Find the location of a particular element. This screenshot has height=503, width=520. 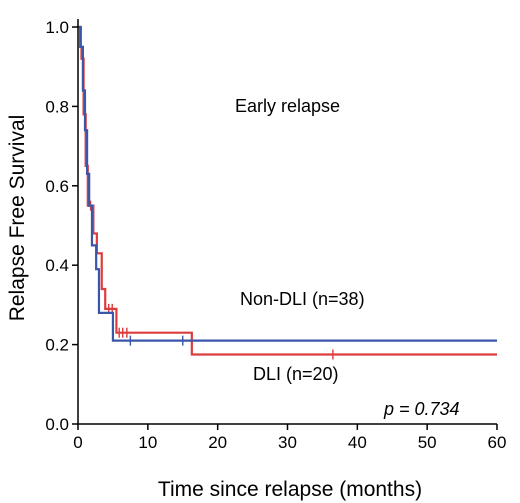

subgroup-label: Early relapse is located at coordinates (287, 106).